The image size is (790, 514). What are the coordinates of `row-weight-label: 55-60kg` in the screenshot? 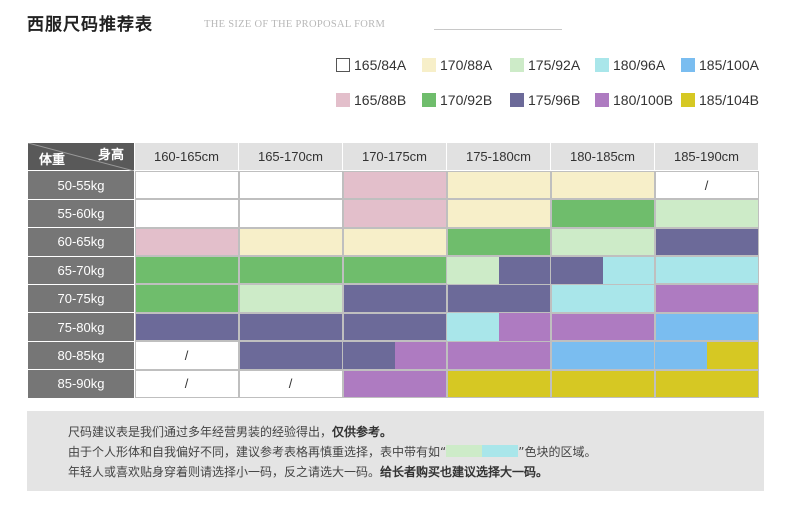 It's located at (81, 213).